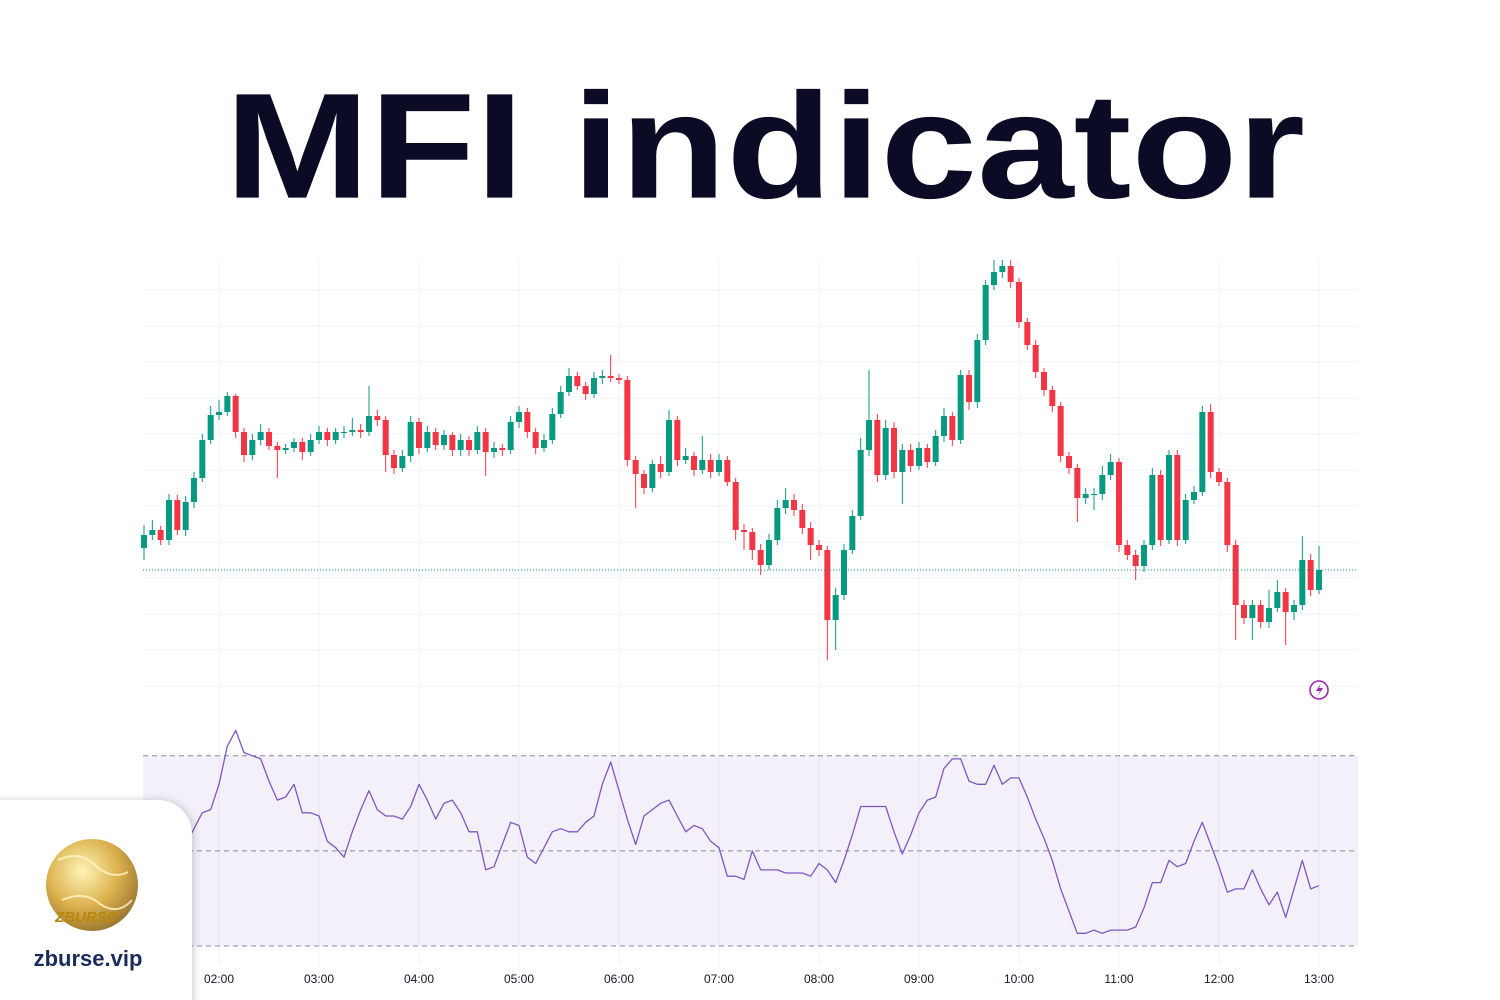  What do you see at coordinates (1219, 979) in the screenshot?
I see `x-tick-label: 12:00` at bounding box center [1219, 979].